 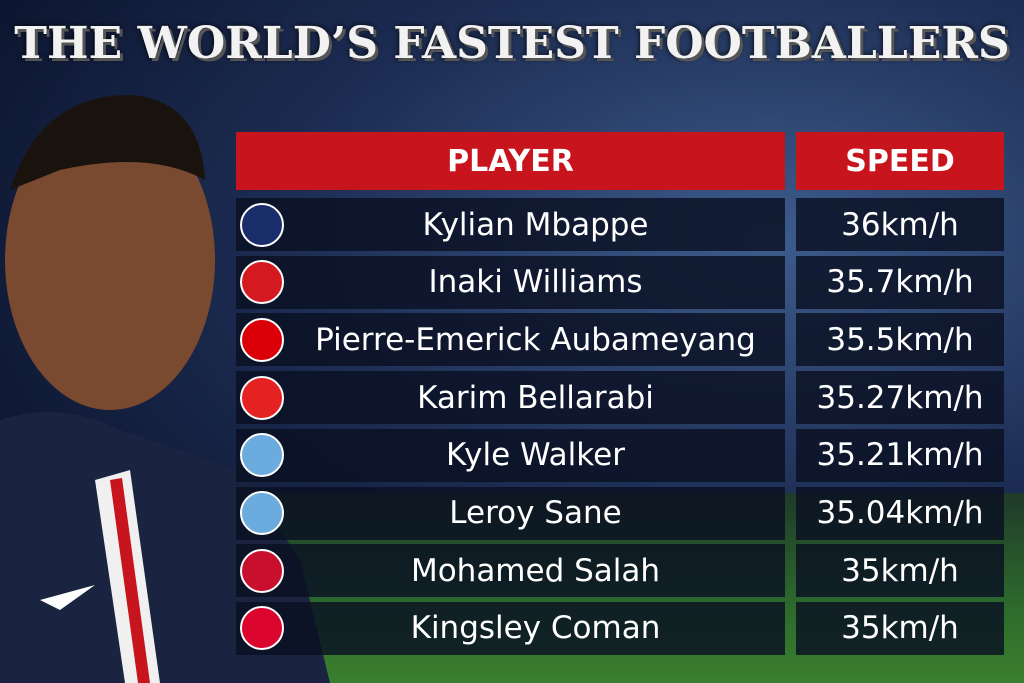 What do you see at coordinates (510, 340) in the screenshot?
I see `player-cell: Pierre-Emerick Aubameyang` at bounding box center [510, 340].